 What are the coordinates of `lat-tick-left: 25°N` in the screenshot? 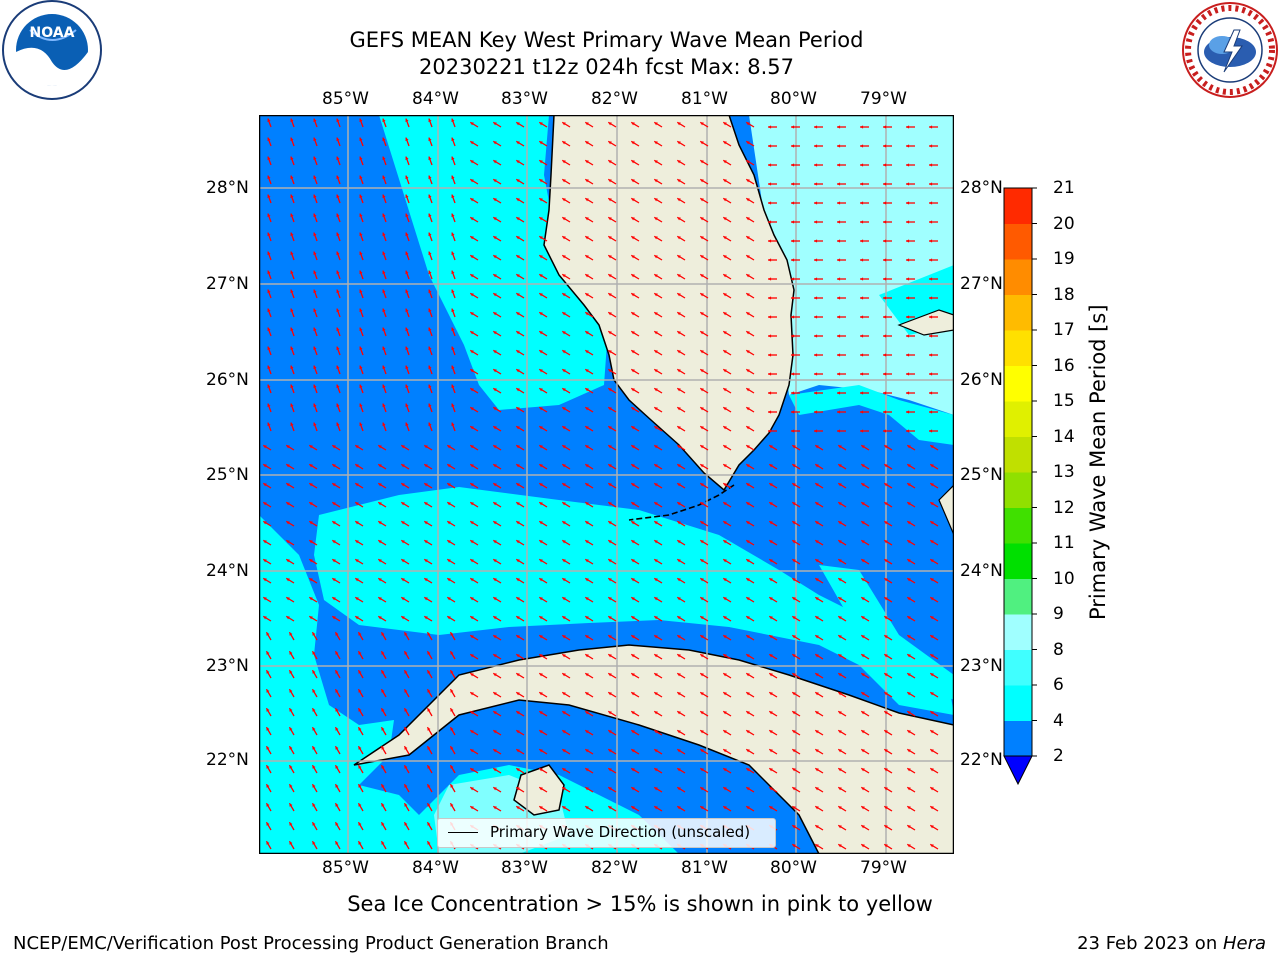 It's located at (227, 475).